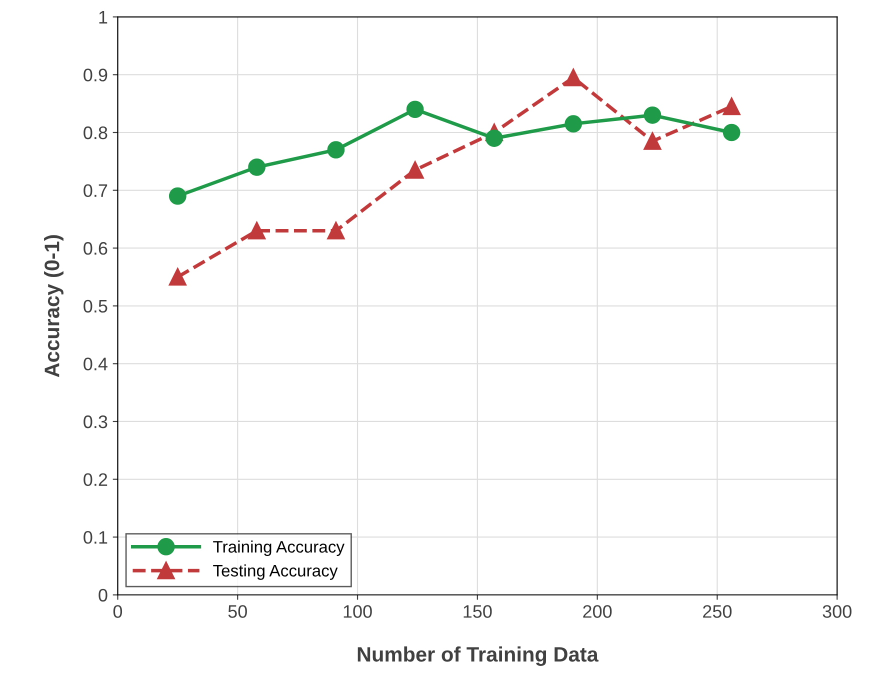  What do you see at coordinates (96, 421) in the screenshot?
I see `y-tick-label: 0.3` at bounding box center [96, 421].